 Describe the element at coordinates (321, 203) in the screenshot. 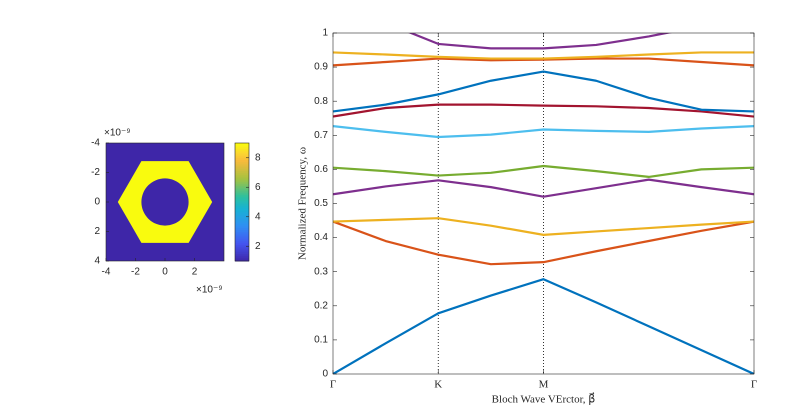

I see `y-tick-label: 0.5` at that location.